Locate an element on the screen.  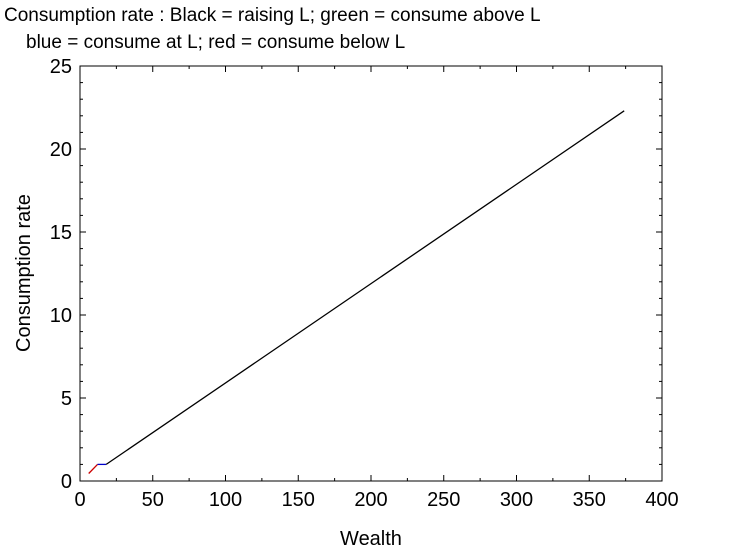
y-tick-label: 25 is located at coordinates (61, 67).